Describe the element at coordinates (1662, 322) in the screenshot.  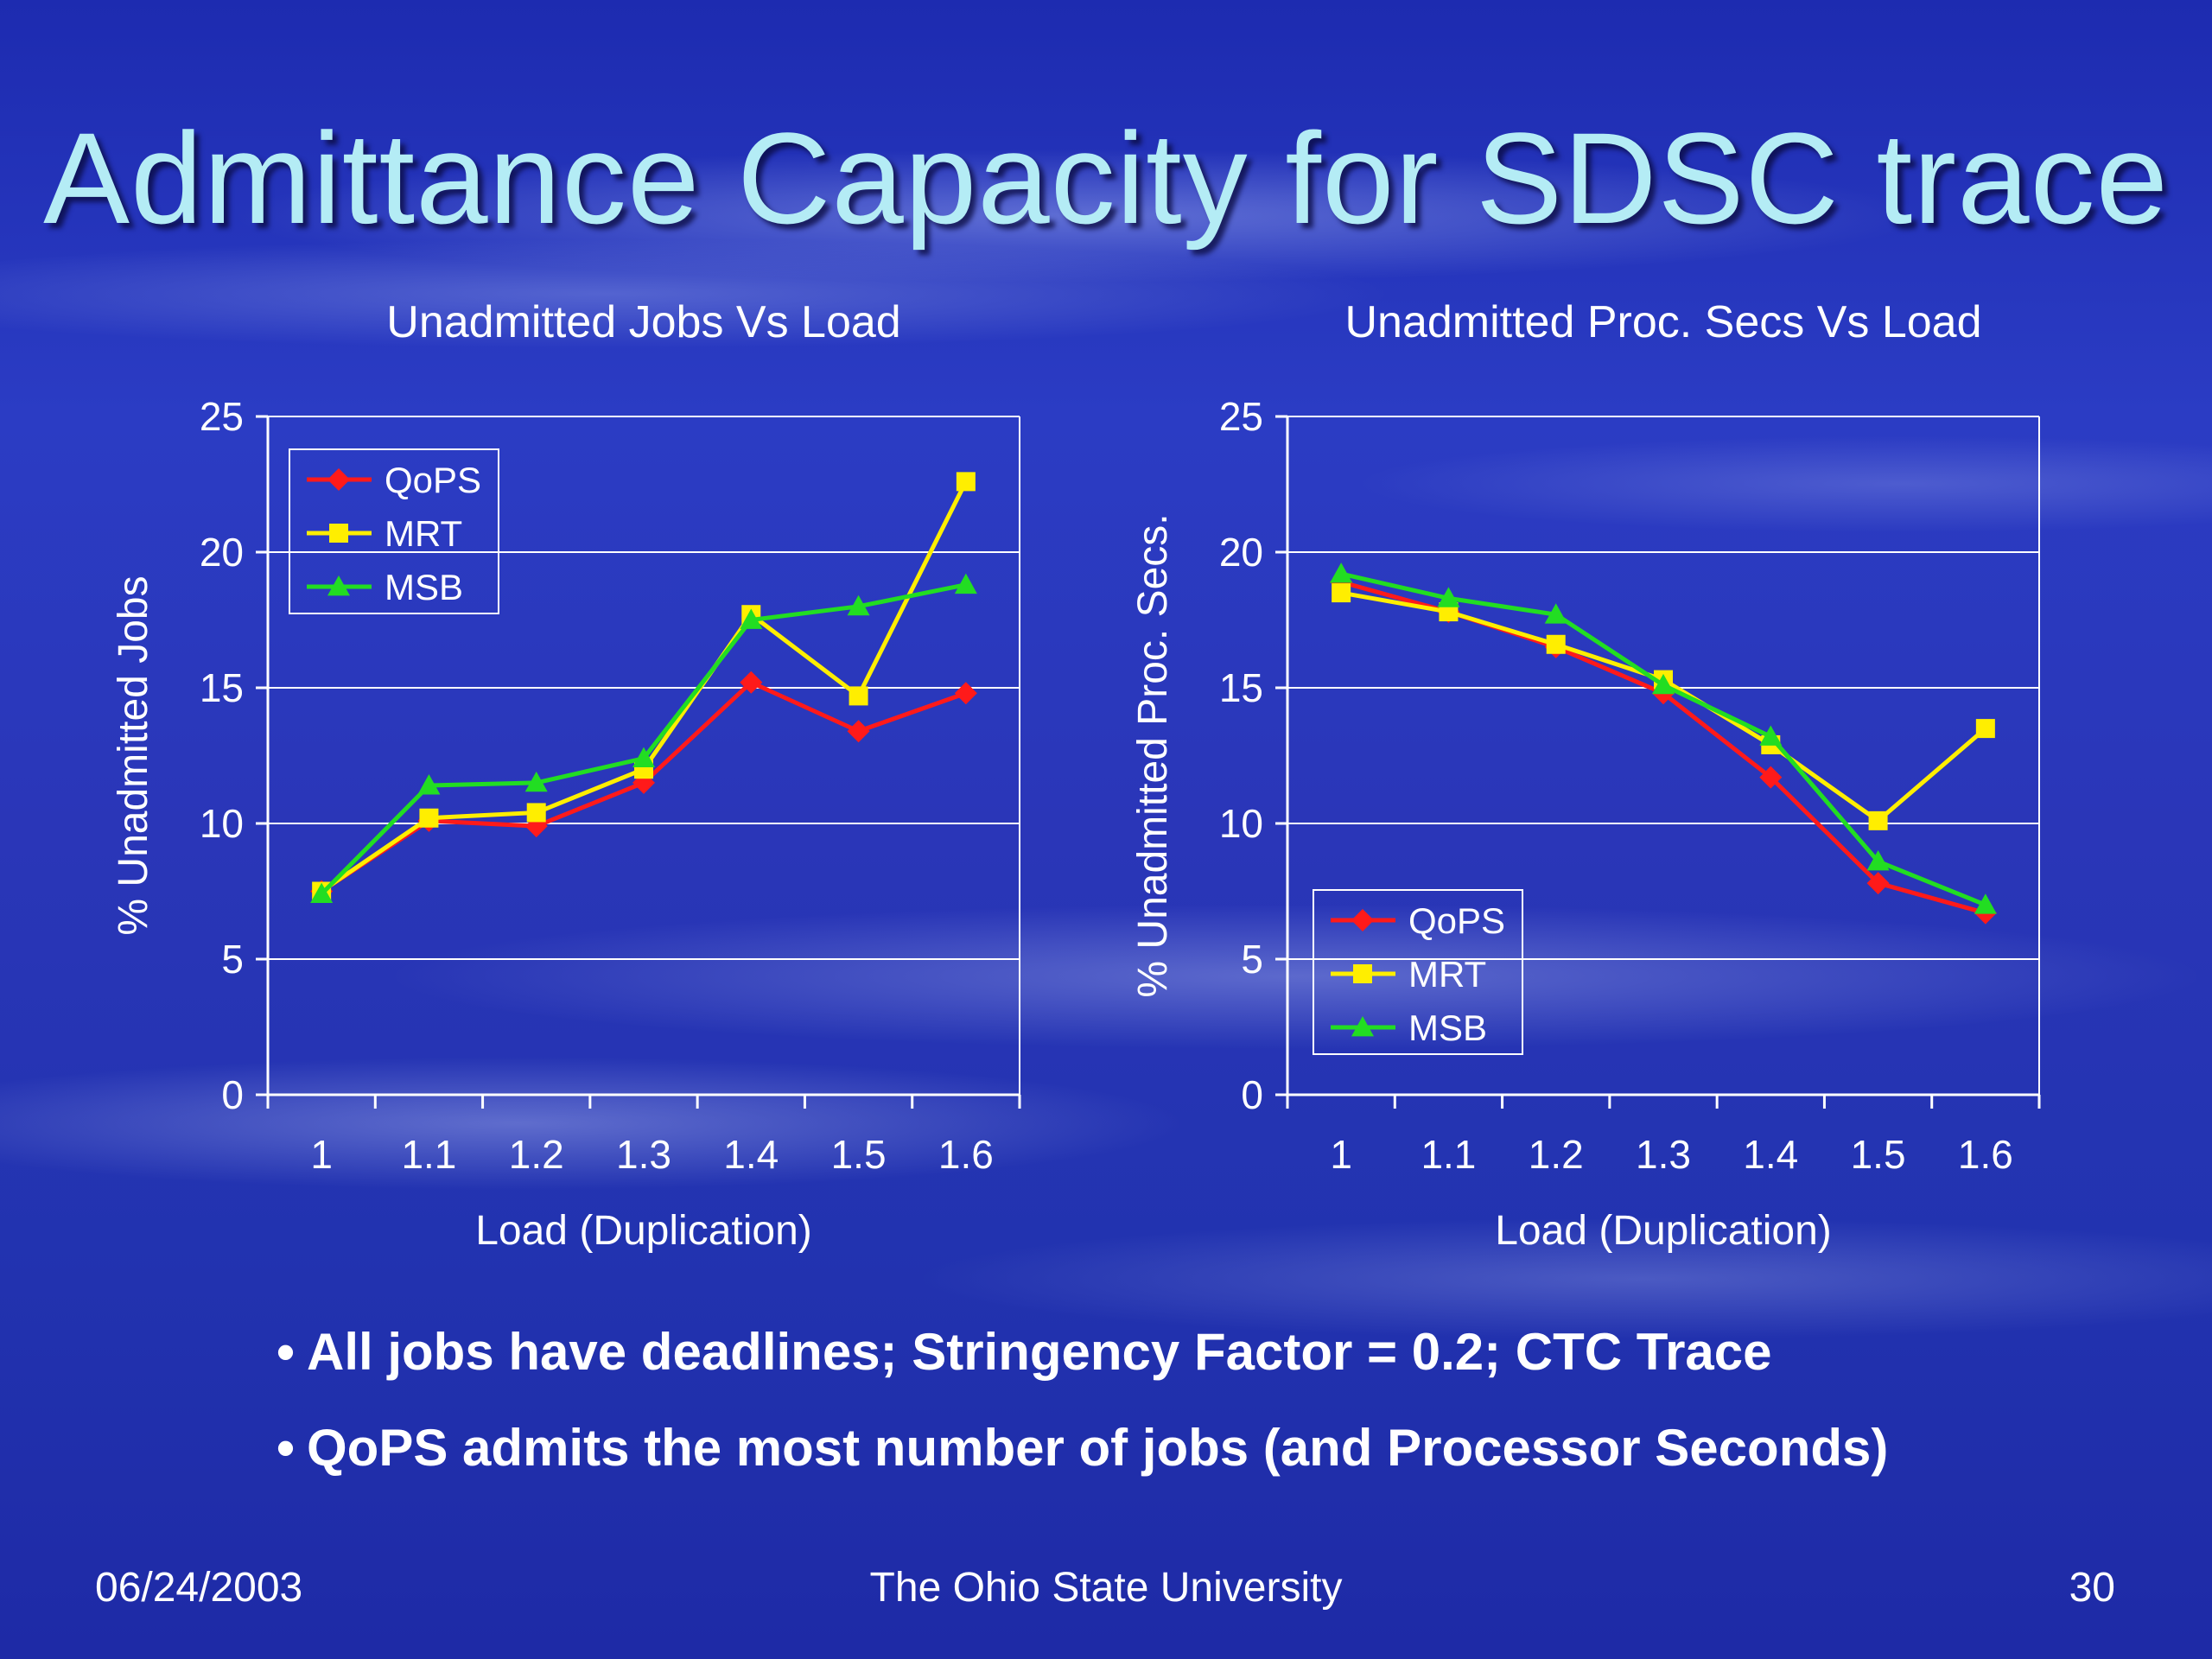
I see `chart-title: Unadmitted Proc. Secs Vs Load` at that location.